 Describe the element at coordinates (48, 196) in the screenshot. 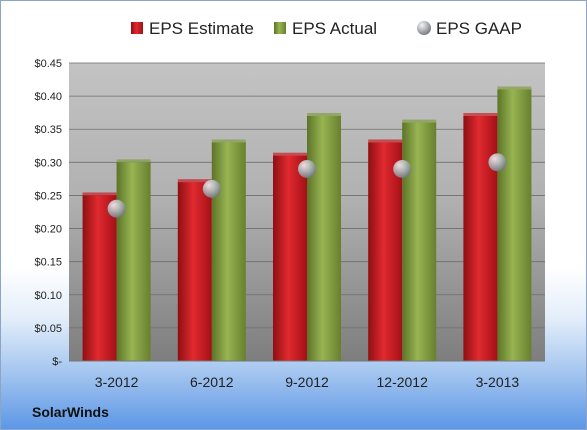

I see `y-tick-label: $0.25` at that location.